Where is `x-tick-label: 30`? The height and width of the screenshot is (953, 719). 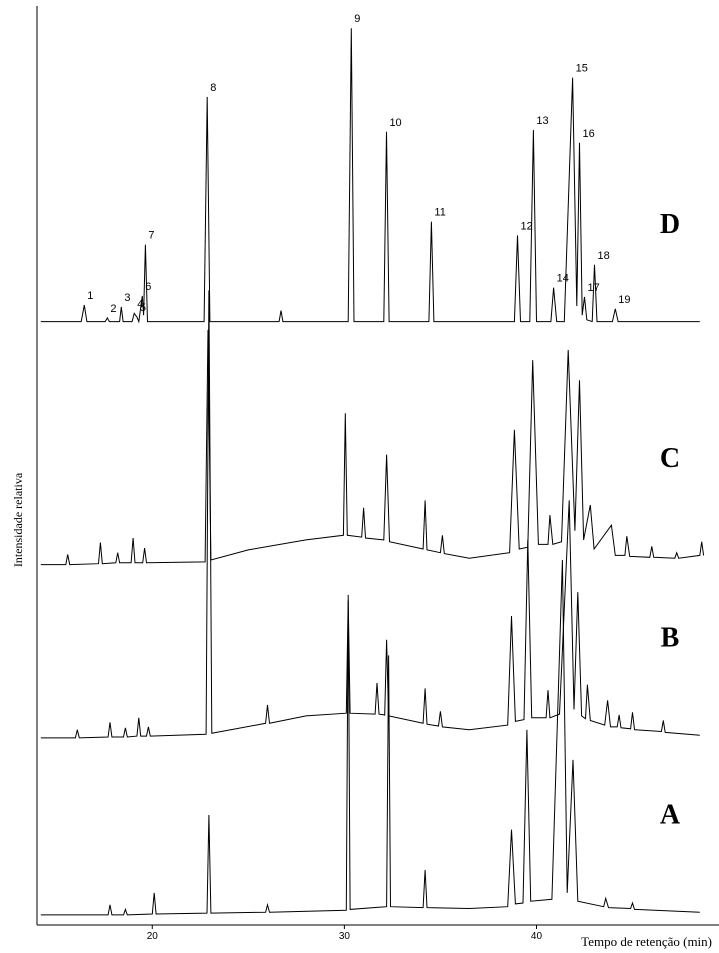 x-tick-label: 30 is located at coordinates (345, 936).